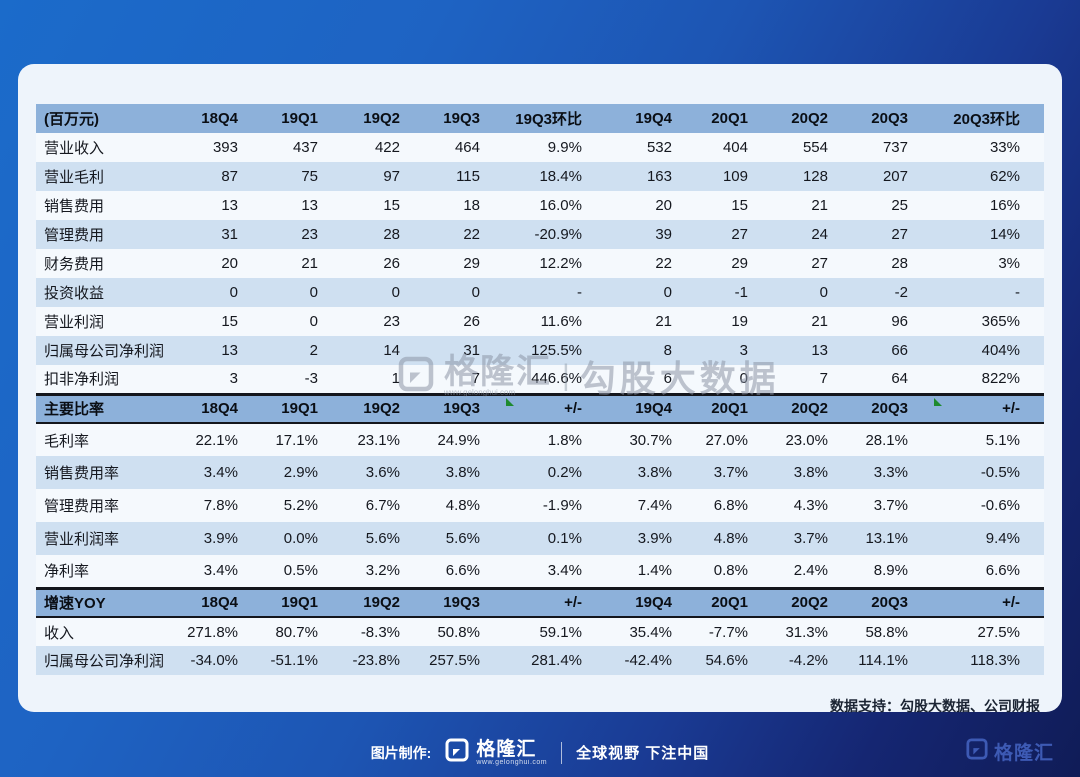 Image resolution: width=1080 pixels, height=777 pixels. What do you see at coordinates (220, 472) in the screenshot?
I see `cell: 3.4%` at bounding box center [220, 472].